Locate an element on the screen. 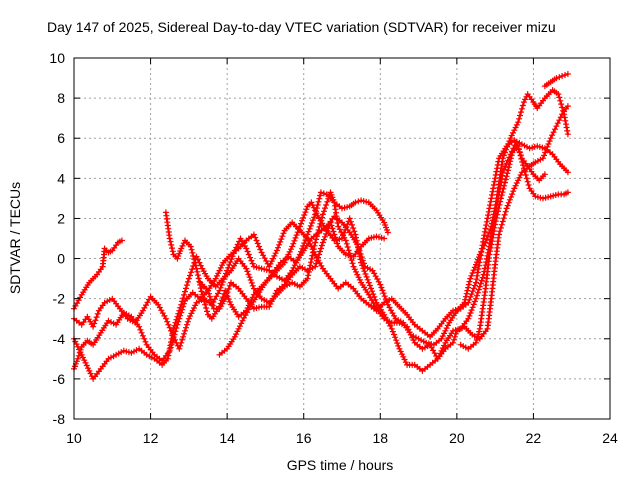 This screenshot has width=640, height=480. y-tick-label: 4 is located at coordinates (61, 178).